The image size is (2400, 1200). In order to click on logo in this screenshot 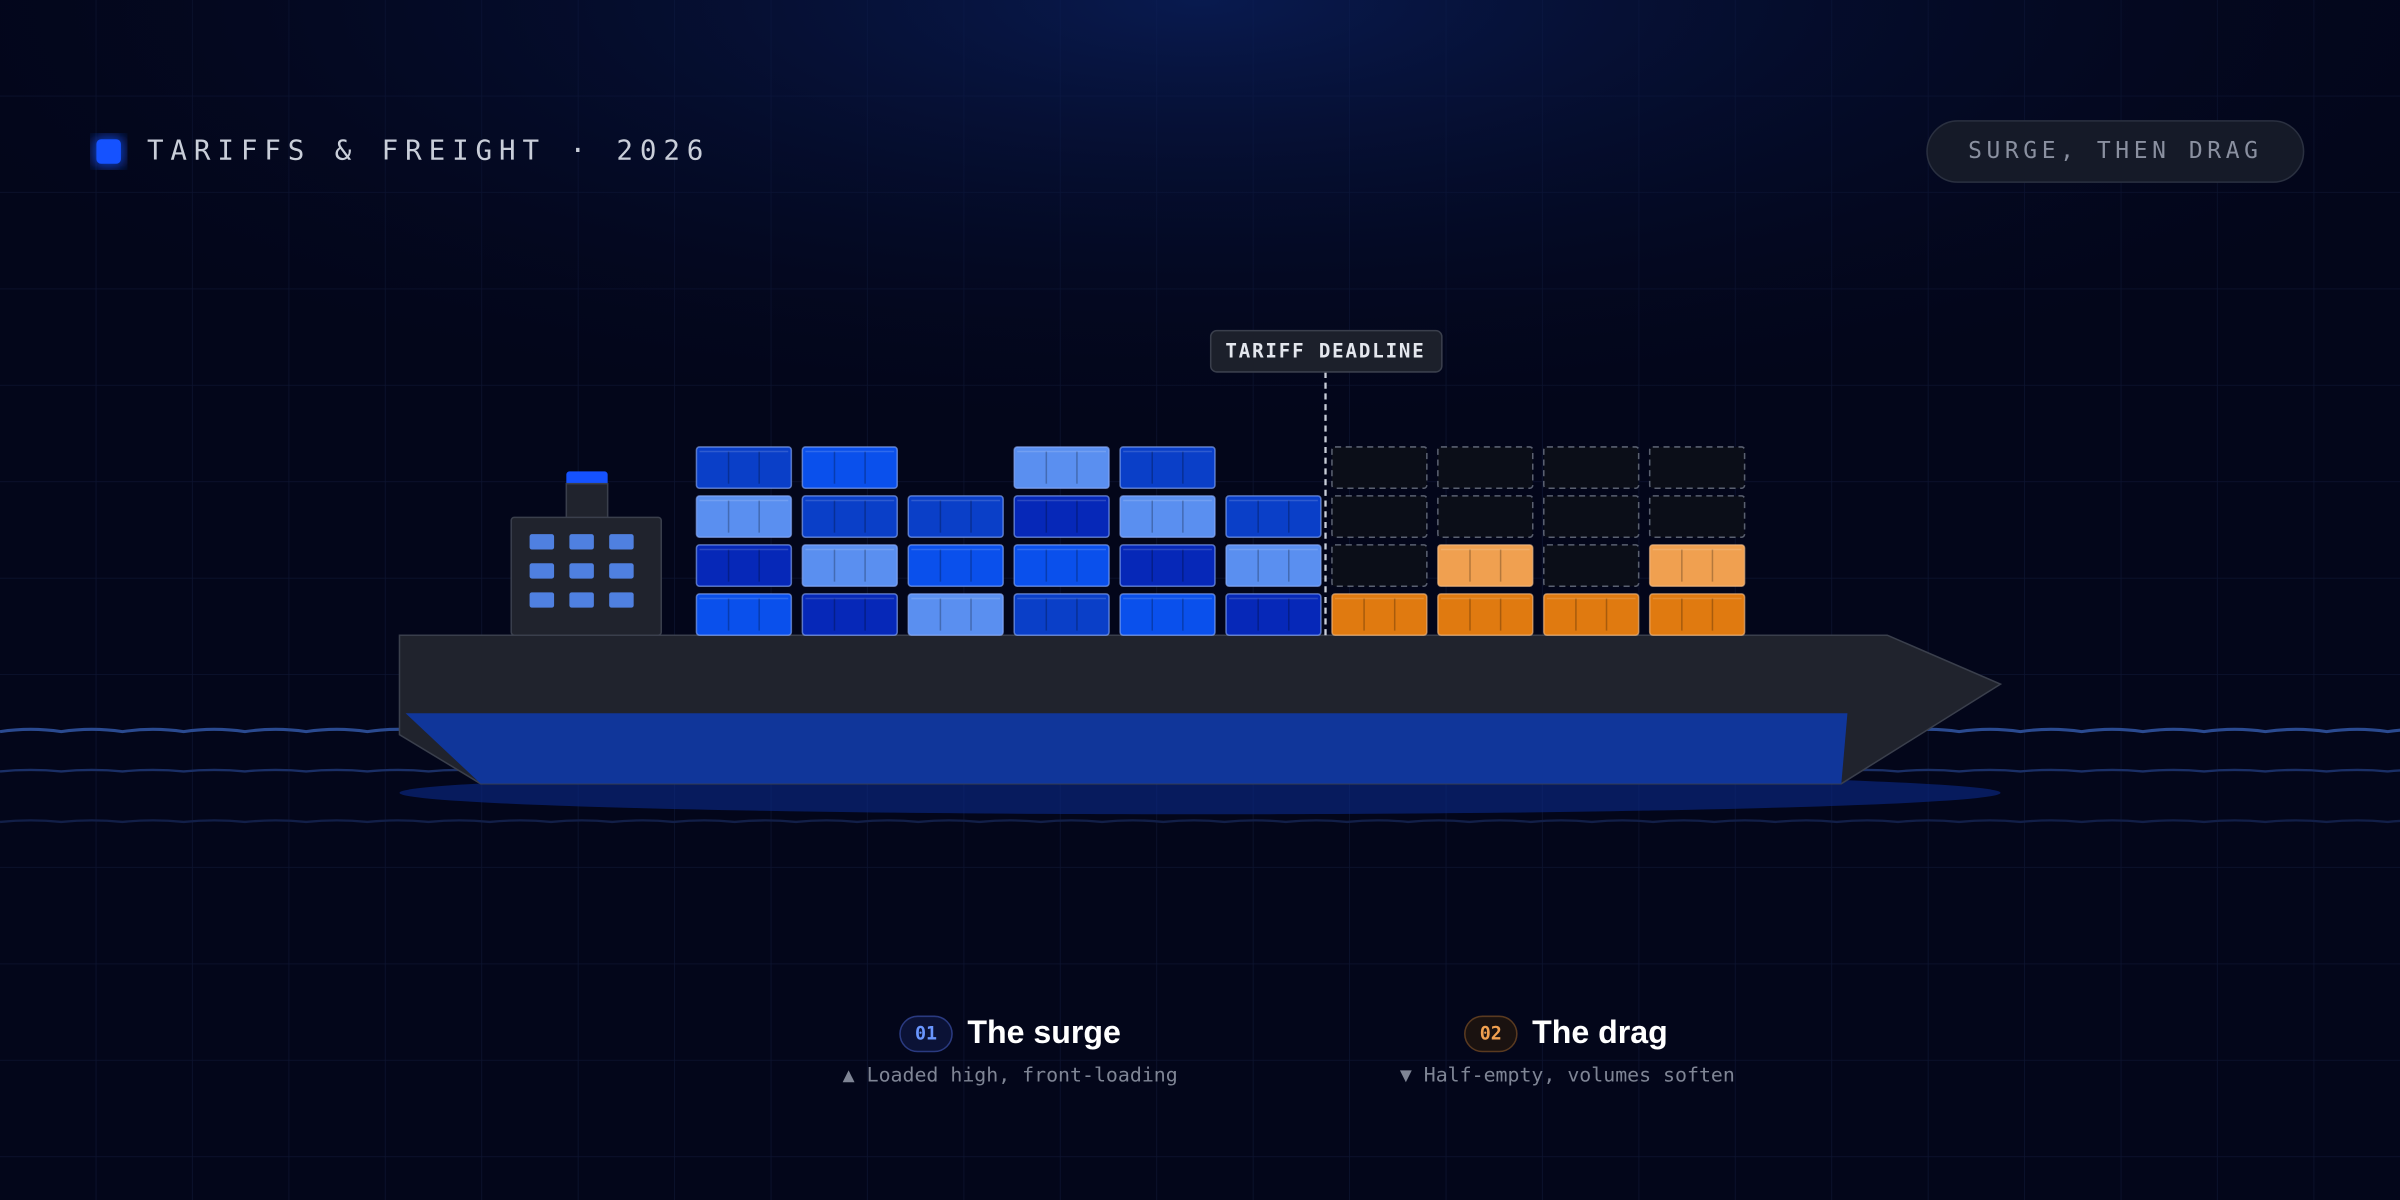, I will do `click(108, 151)`.